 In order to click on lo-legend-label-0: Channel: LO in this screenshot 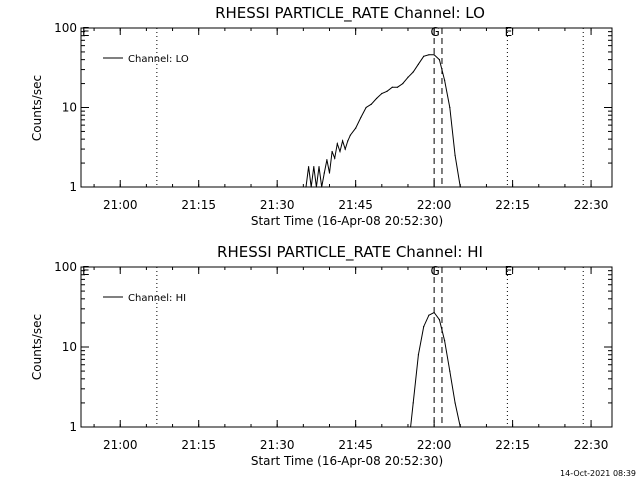, I will do `click(158, 59)`.